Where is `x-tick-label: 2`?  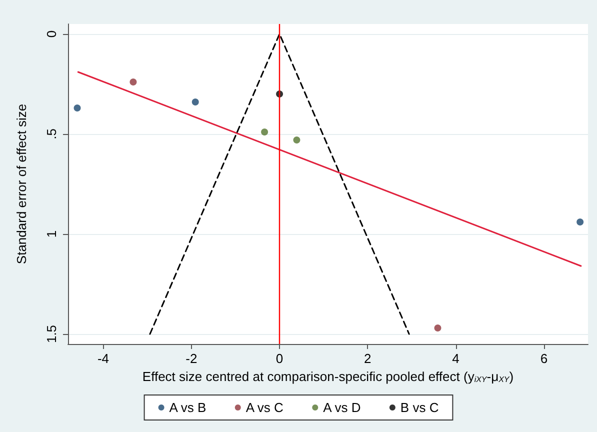
x-tick-label: 2 is located at coordinates (368, 358).